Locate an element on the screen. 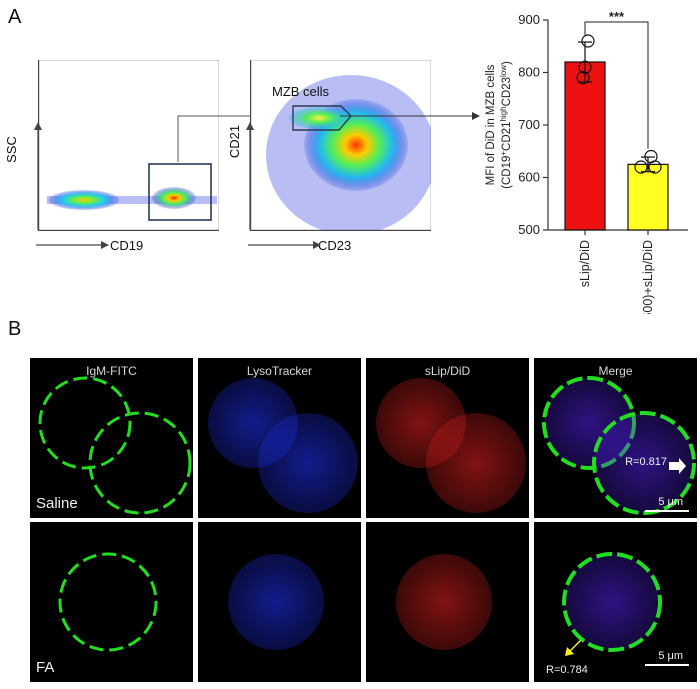 The image size is (700, 689). significance-bracket is located at coordinates (616, 85).